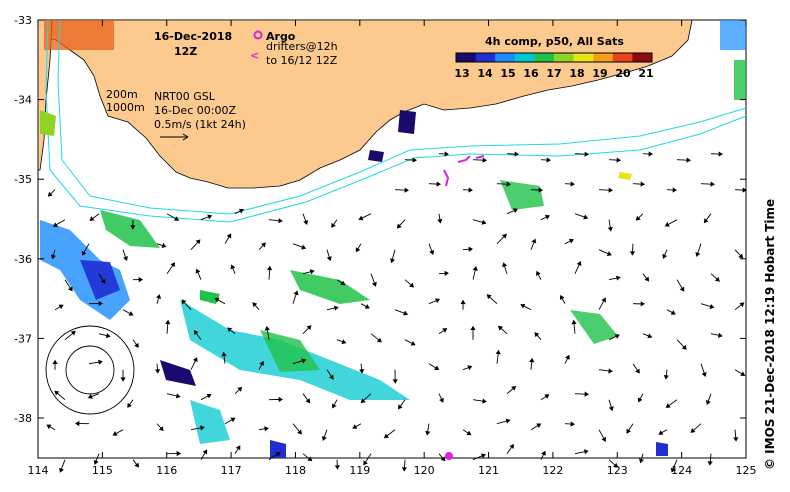 Image resolution: width=790 pixels, height=492 pixels. I want to click on lat-label: -33, so click(23, 20).